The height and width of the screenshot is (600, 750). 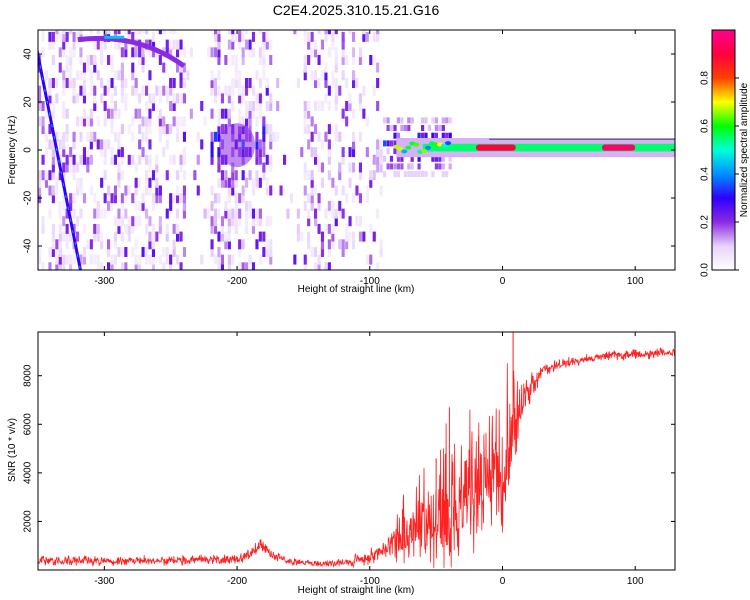 What do you see at coordinates (59, 161) in the screenshot?
I see `descending-streak-core` at bounding box center [59, 161].